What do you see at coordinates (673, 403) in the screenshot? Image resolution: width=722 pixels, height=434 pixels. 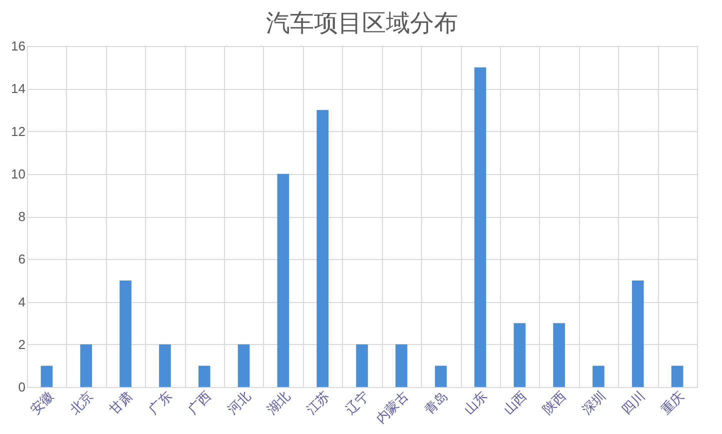 I see `x-tick-label: 重庆` at bounding box center [673, 403].